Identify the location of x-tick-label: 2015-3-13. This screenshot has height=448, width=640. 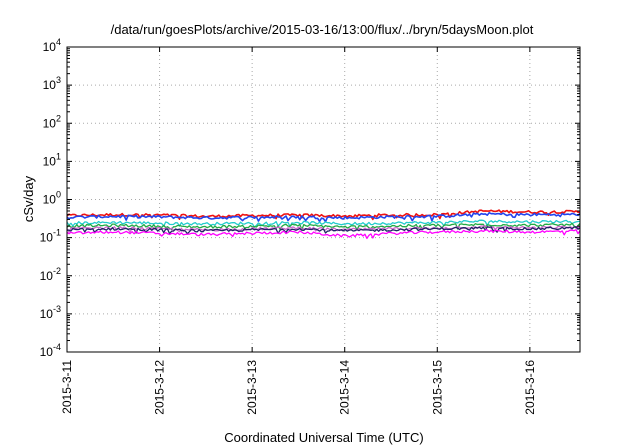
(252, 387).